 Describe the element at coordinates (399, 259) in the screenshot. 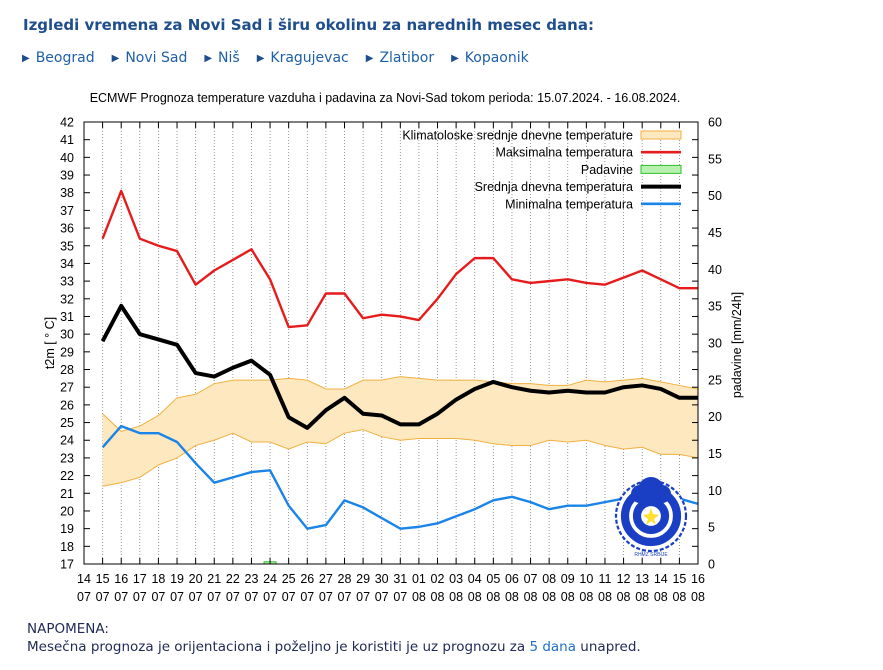

I see `max-temperature-line` at that location.